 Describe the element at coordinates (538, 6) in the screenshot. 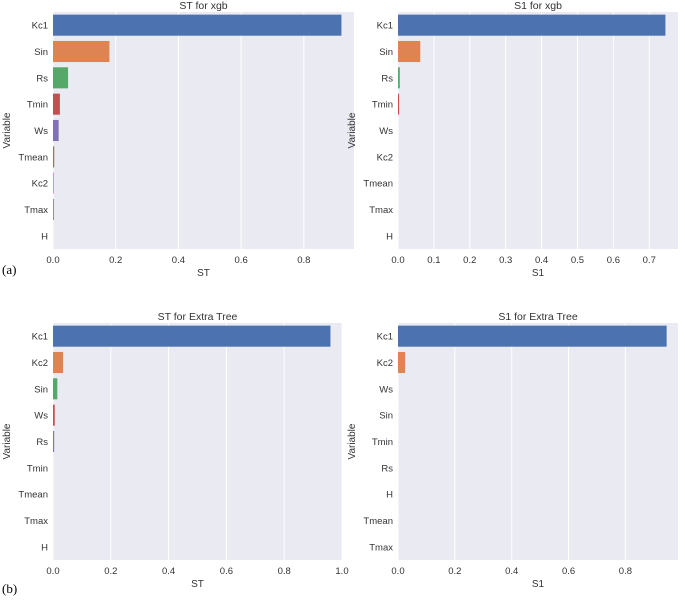

I see `chart-title: S1 for xgb` at that location.